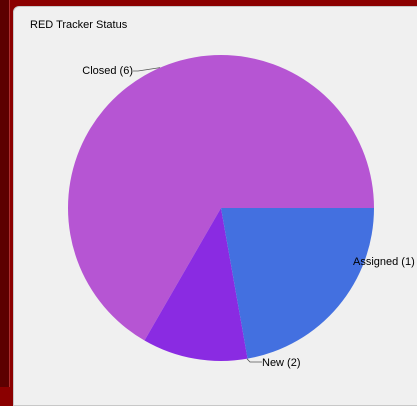 The width and height of the screenshot is (417, 406). I want to click on leader-line-closed, so click(147, 69).